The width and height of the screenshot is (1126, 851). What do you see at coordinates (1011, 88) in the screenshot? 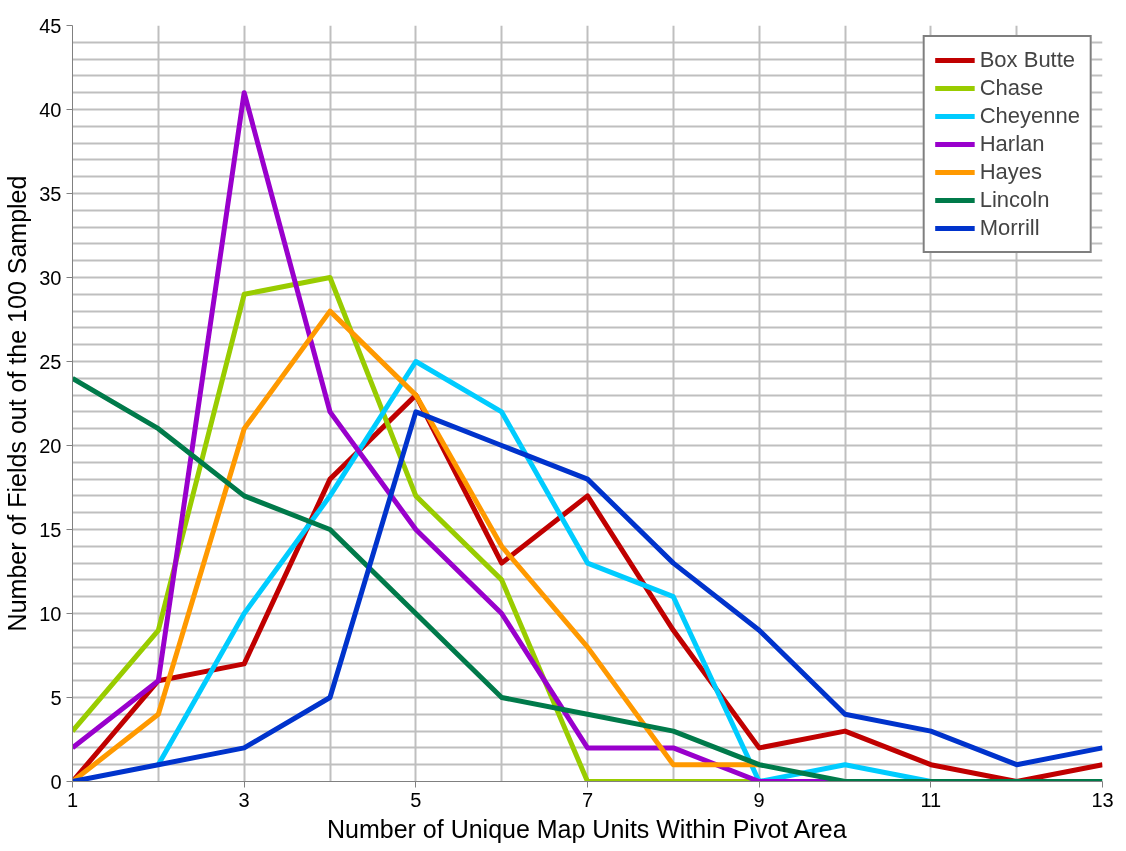
I see `legend-label: Chase` at bounding box center [1011, 88].